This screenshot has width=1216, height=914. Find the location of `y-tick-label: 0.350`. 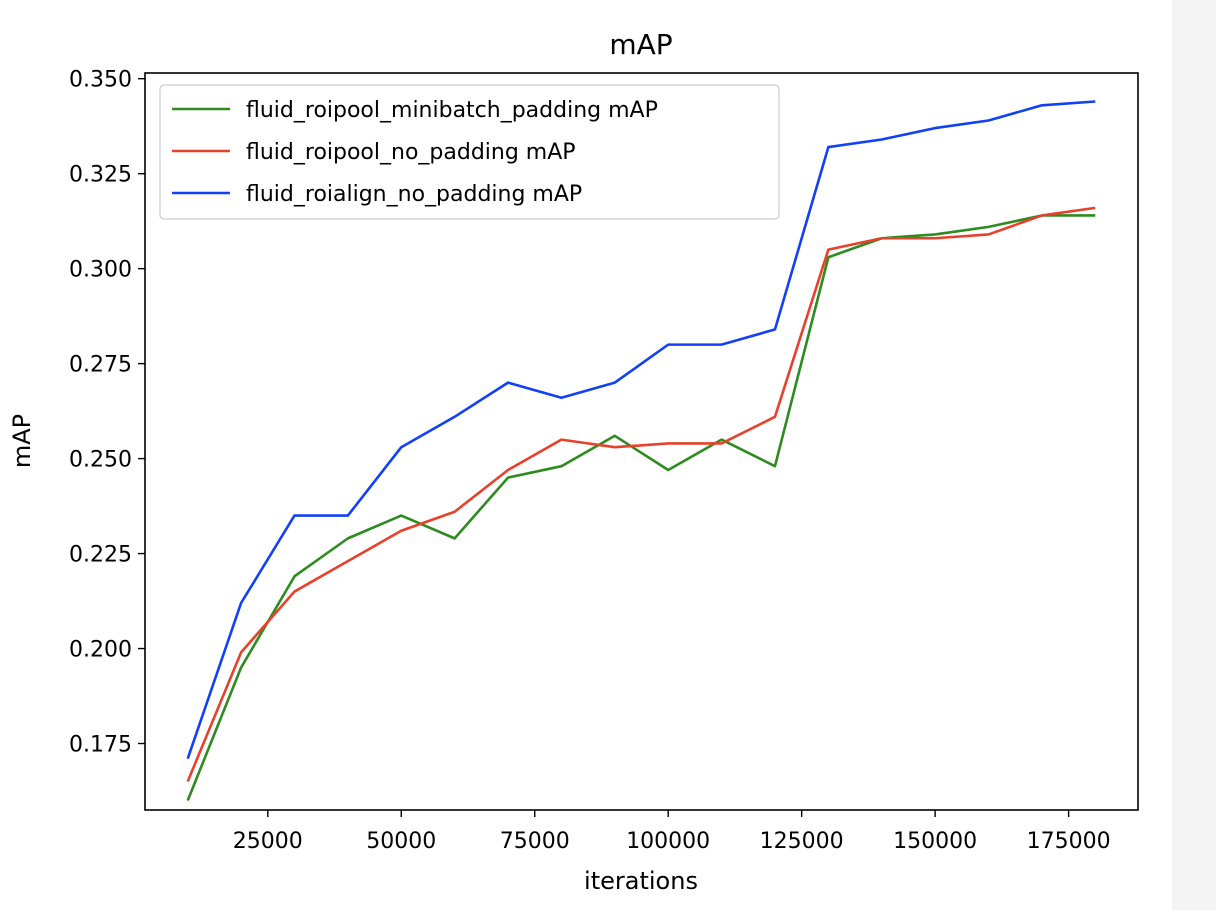

y-tick-label: 0.350 is located at coordinates (100, 80).